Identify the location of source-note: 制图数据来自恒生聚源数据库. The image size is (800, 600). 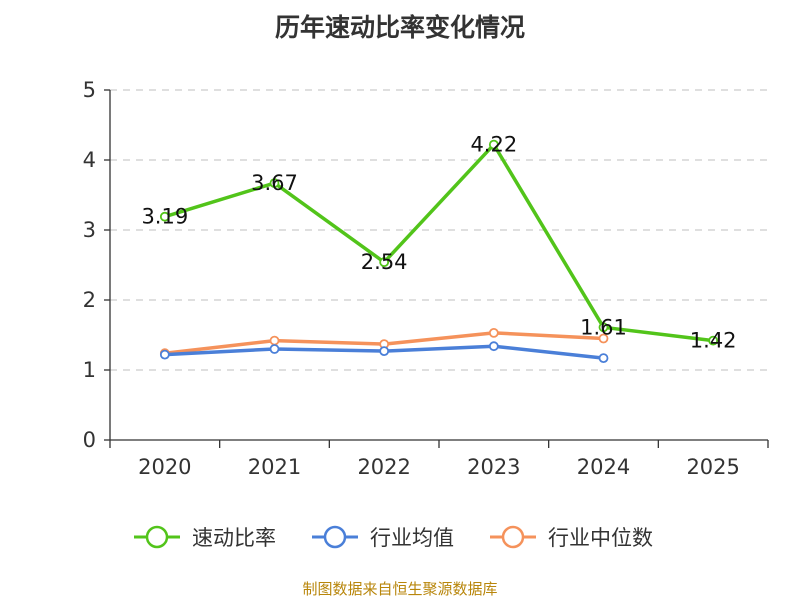
(400, 589).